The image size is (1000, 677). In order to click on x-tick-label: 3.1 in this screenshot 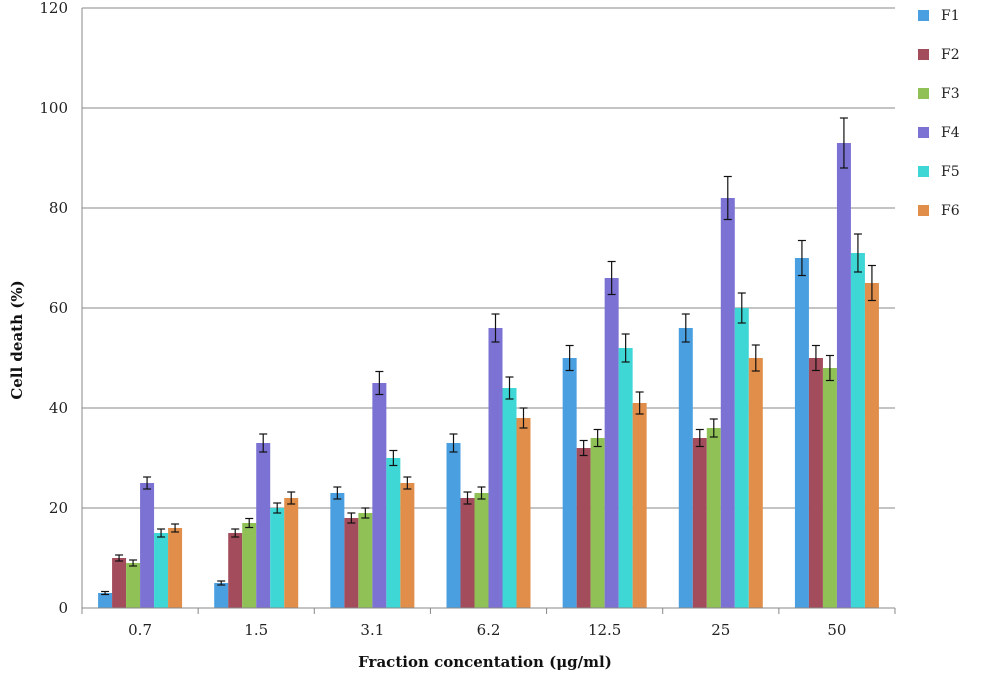, I will do `click(372, 630)`.